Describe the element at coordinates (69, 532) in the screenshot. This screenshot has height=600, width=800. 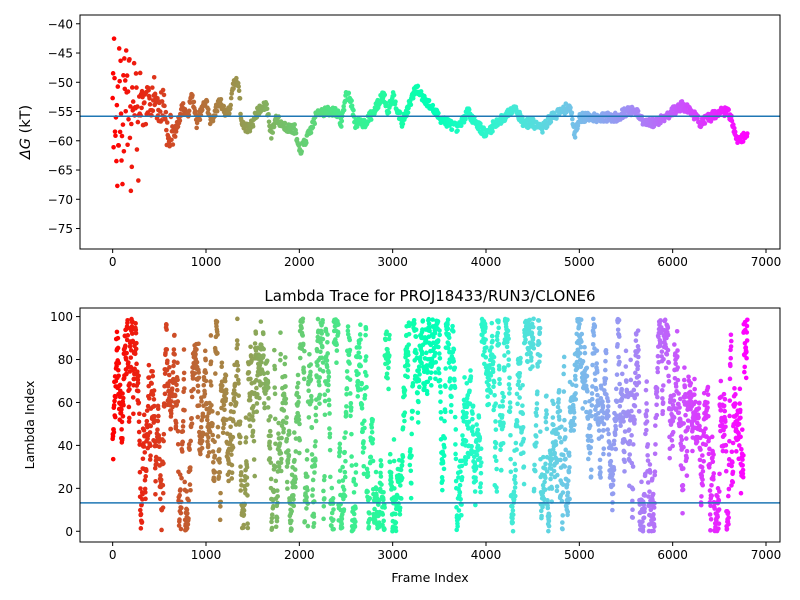
I see `lambda-y-tick-label: 0` at that location.